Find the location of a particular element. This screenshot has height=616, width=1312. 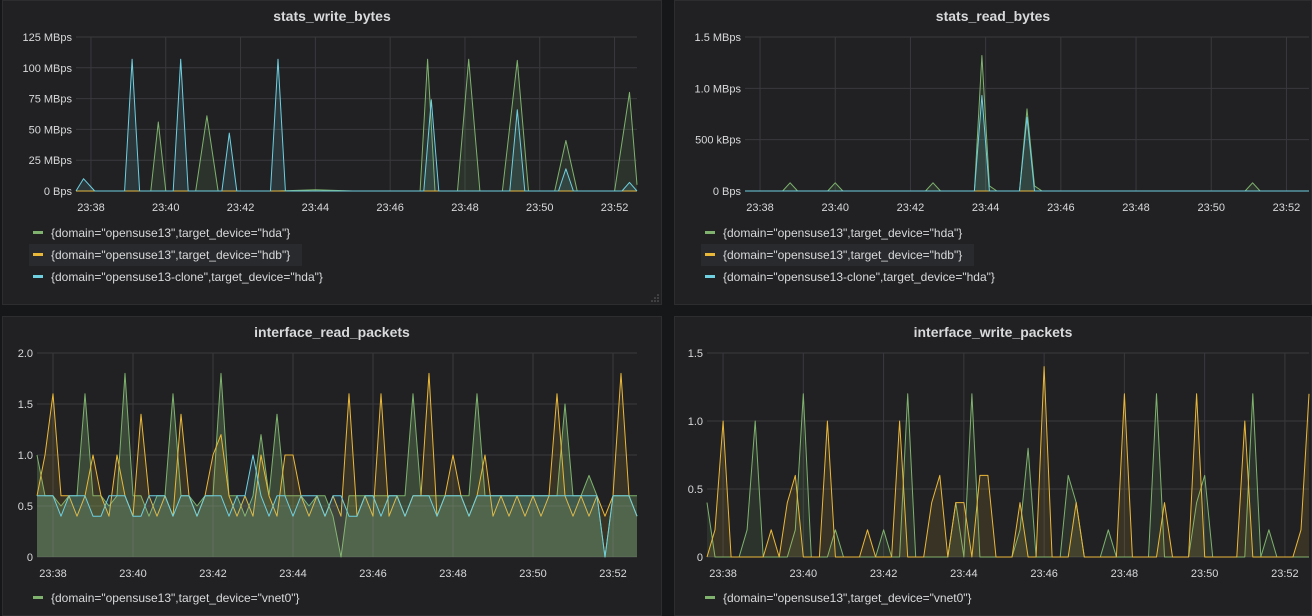

panel-title: stats_read_bytes is located at coordinates (993, 16).